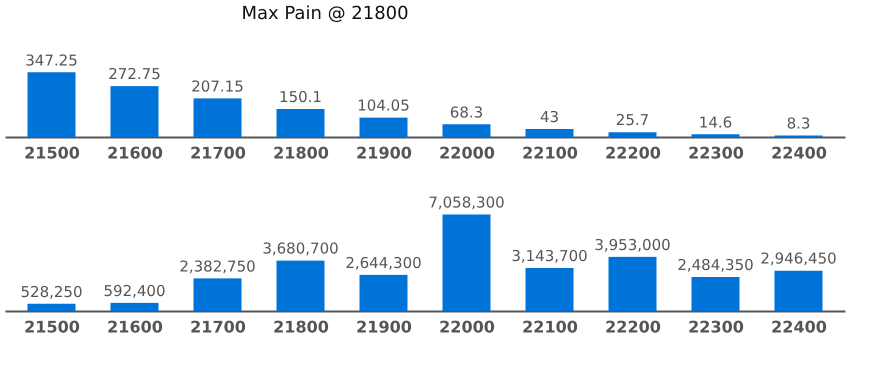 The image size is (882, 386). What do you see at coordinates (715, 265) in the screenshot?
I see `data-label: 2,484,350` at bounding box center [715, 265].